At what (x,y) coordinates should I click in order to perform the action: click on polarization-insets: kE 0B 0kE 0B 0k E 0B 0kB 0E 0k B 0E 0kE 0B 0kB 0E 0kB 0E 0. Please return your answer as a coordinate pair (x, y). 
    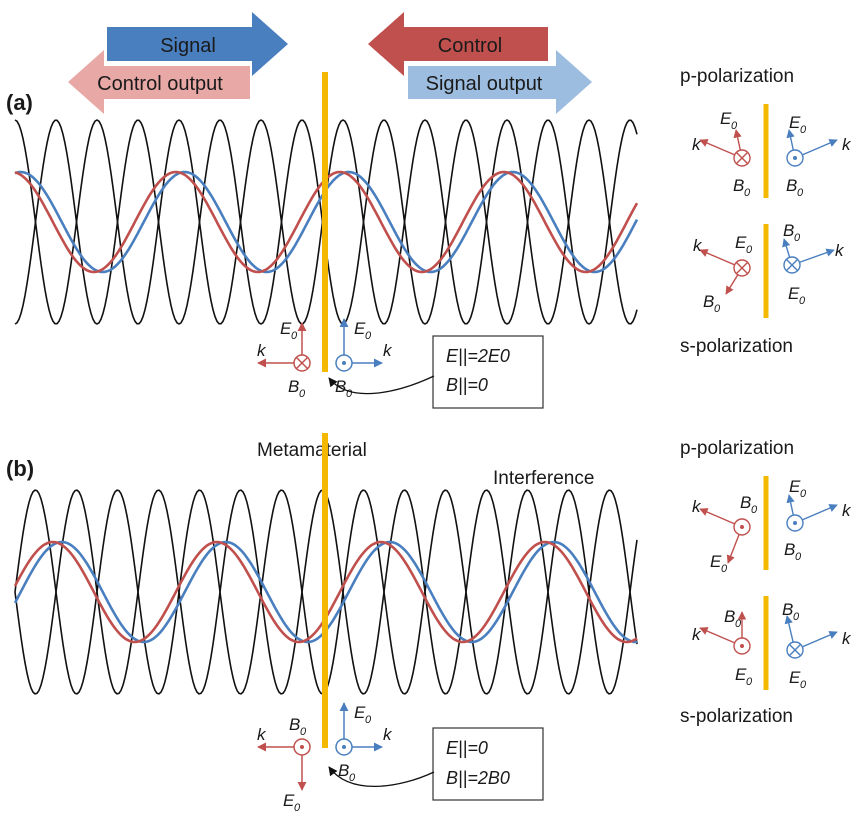
    Looking at the image, I should click on (772, 397).